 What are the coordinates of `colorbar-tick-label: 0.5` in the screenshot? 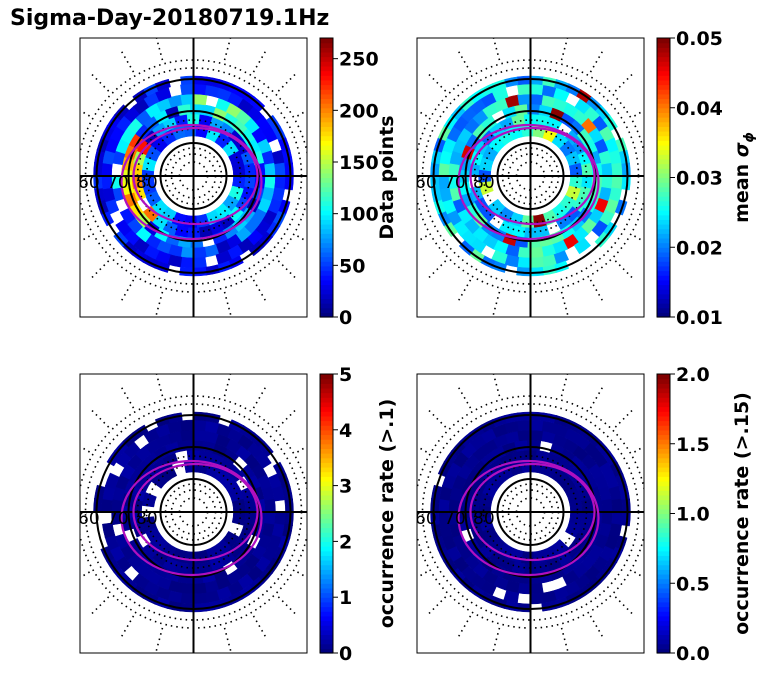 It's located at (693, 584).